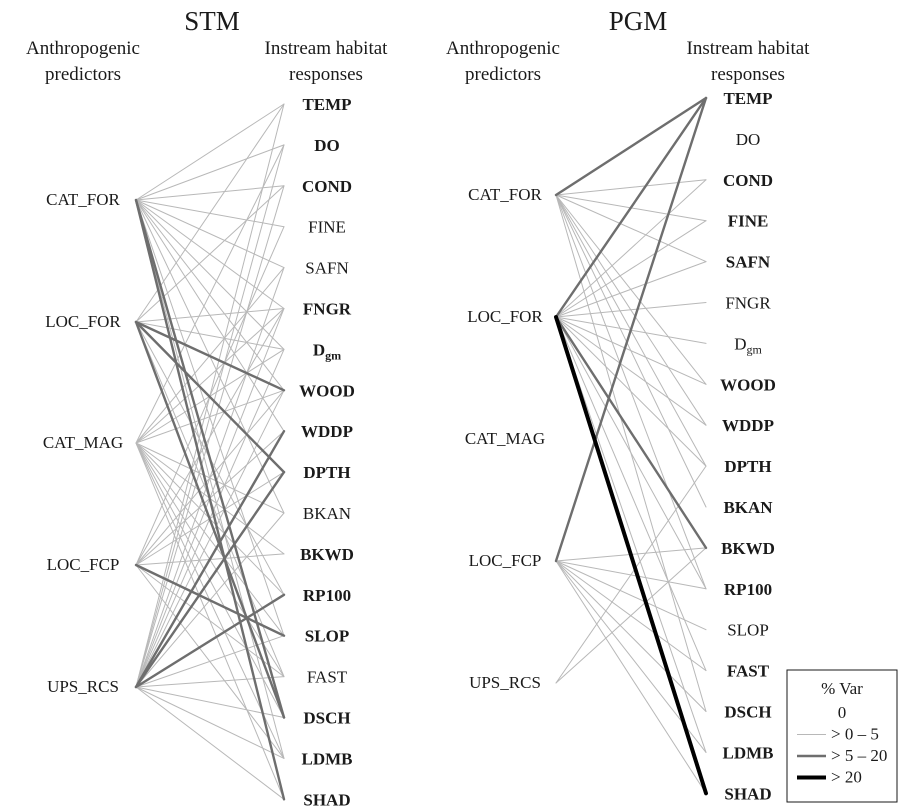  I want to click on pgm-link-loc-fcp-temp, so click(631, 329).